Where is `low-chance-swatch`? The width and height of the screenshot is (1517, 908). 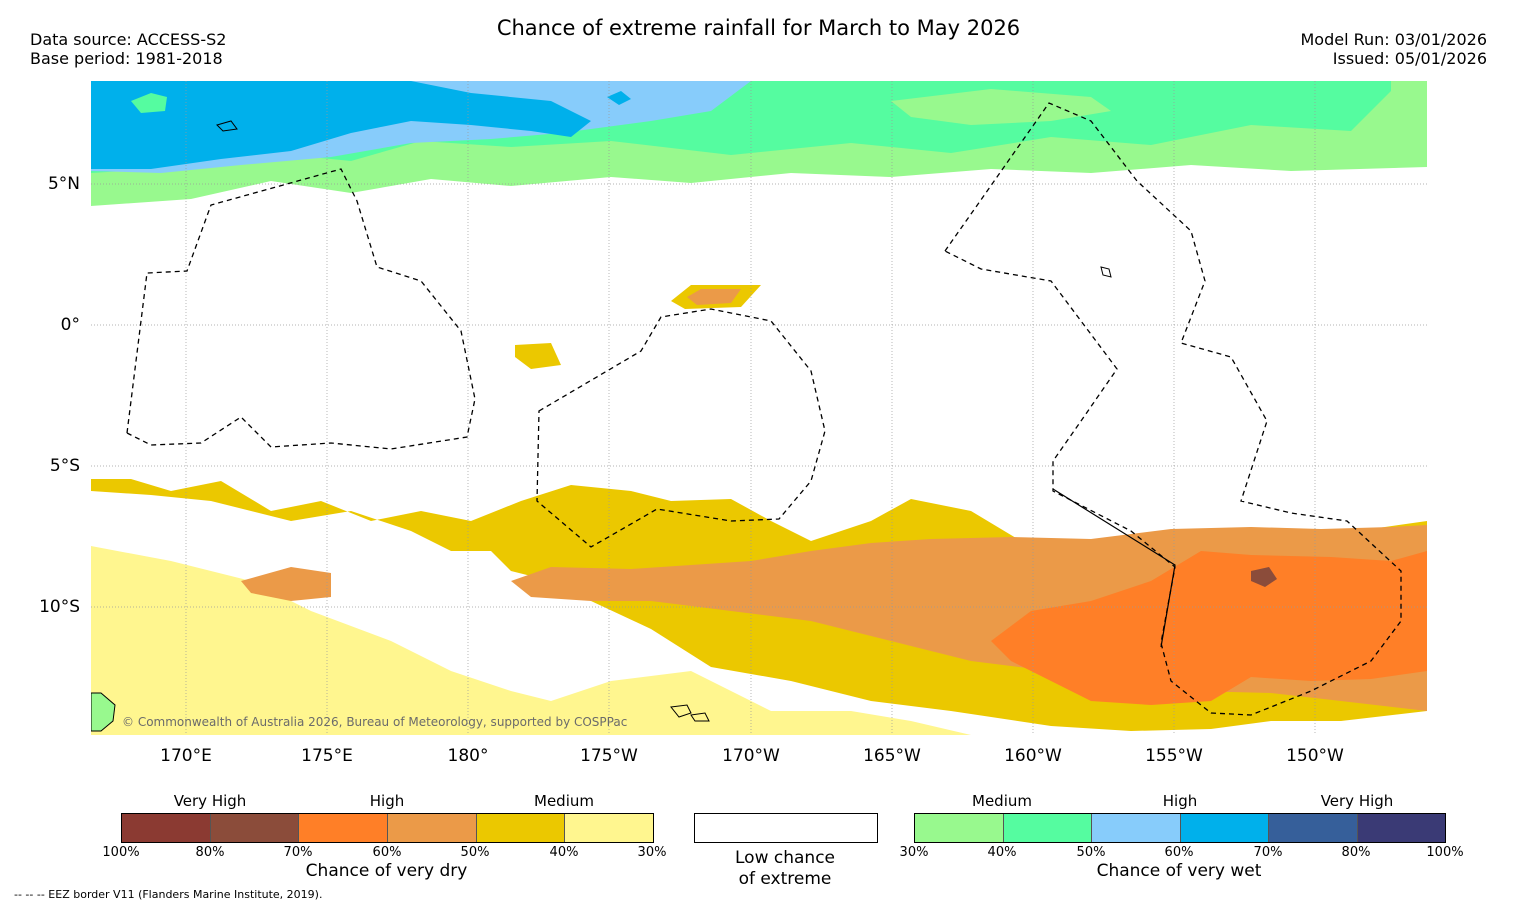 low-chance-swatch is located at coordinates (786, 828).